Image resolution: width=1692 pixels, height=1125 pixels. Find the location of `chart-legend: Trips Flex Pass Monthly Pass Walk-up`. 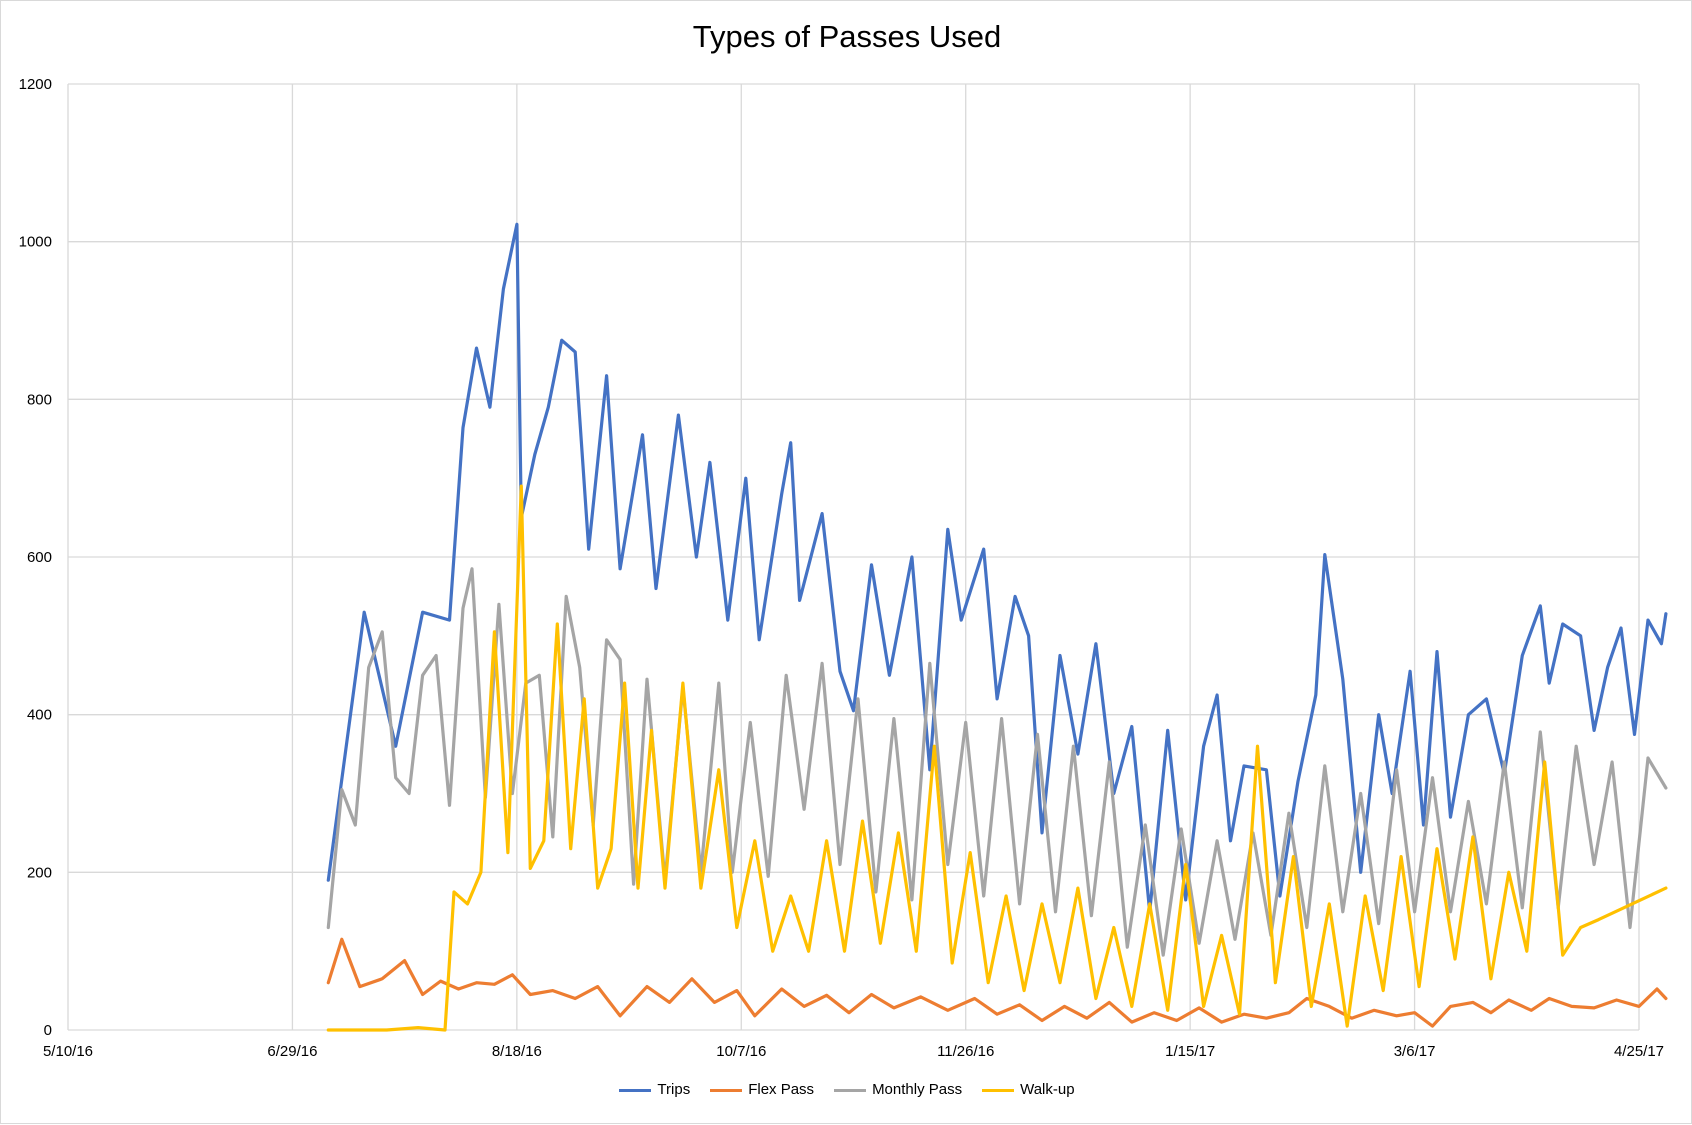

chart-legend: Trips Flex Pass Monthly Pass Walk-up is located at coordinates (846, 1089).